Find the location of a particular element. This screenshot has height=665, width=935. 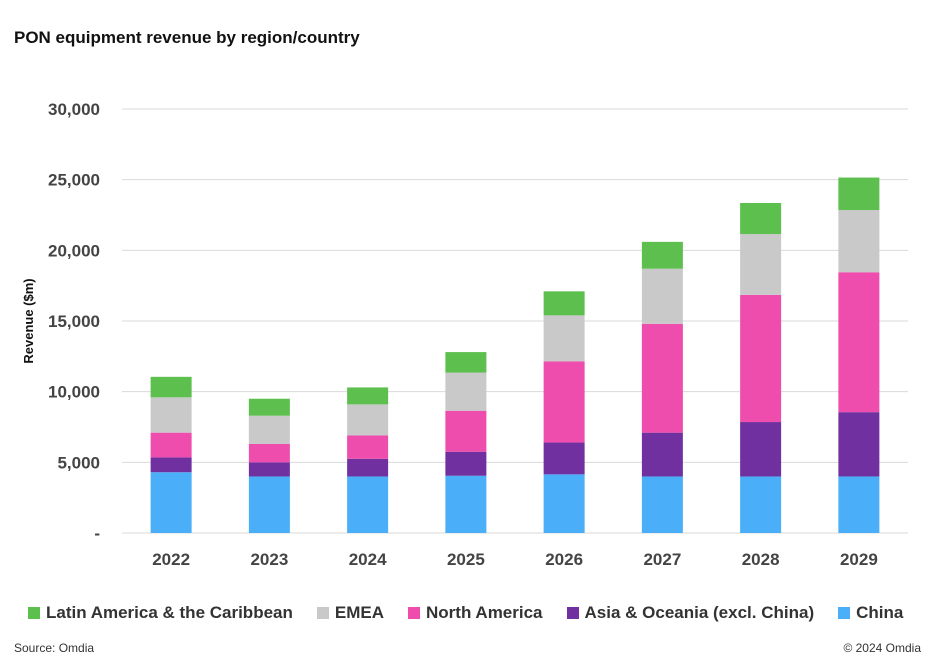

y-tick-label: 30,000 is located at coordinates (74, 109).